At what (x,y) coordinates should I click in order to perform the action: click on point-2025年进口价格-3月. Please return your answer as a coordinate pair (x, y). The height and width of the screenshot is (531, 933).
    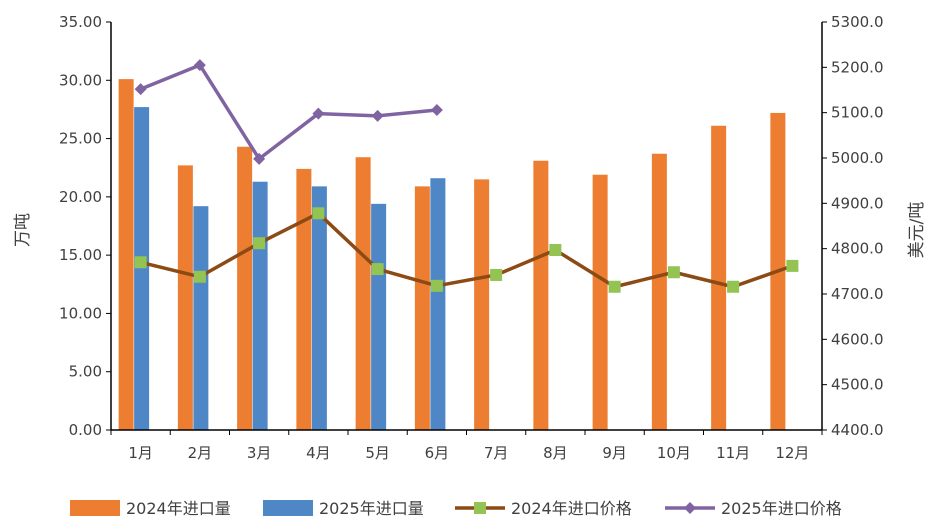
    Looking at the image, I should click on (259, 158).